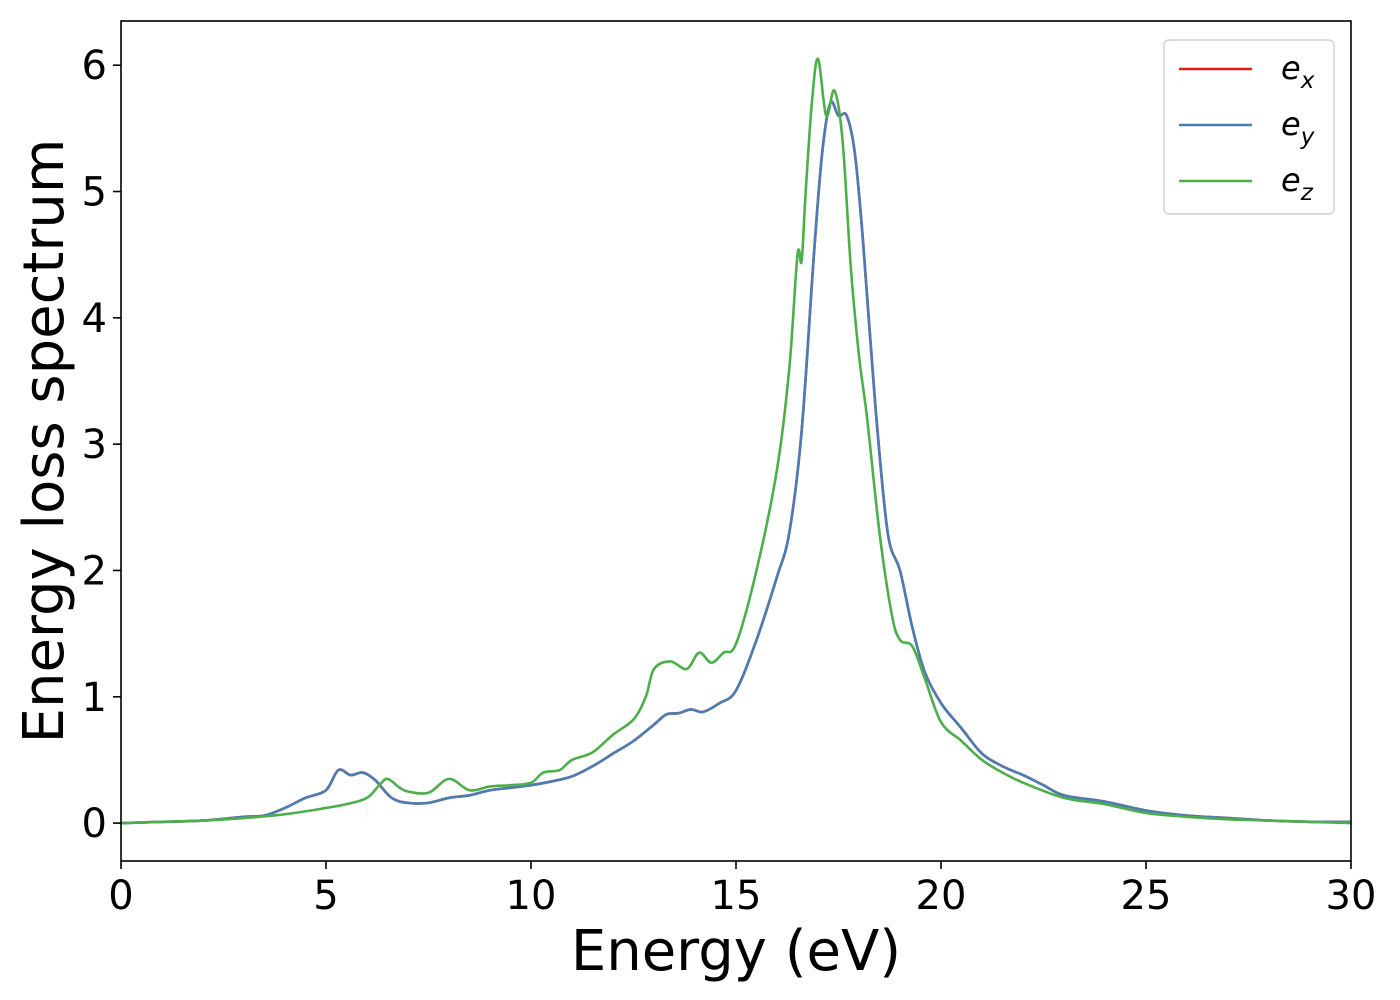 The height and width of the screenshot is (1000, 1400). I want to click on legend-label-z: ez, so click(1297, 183).